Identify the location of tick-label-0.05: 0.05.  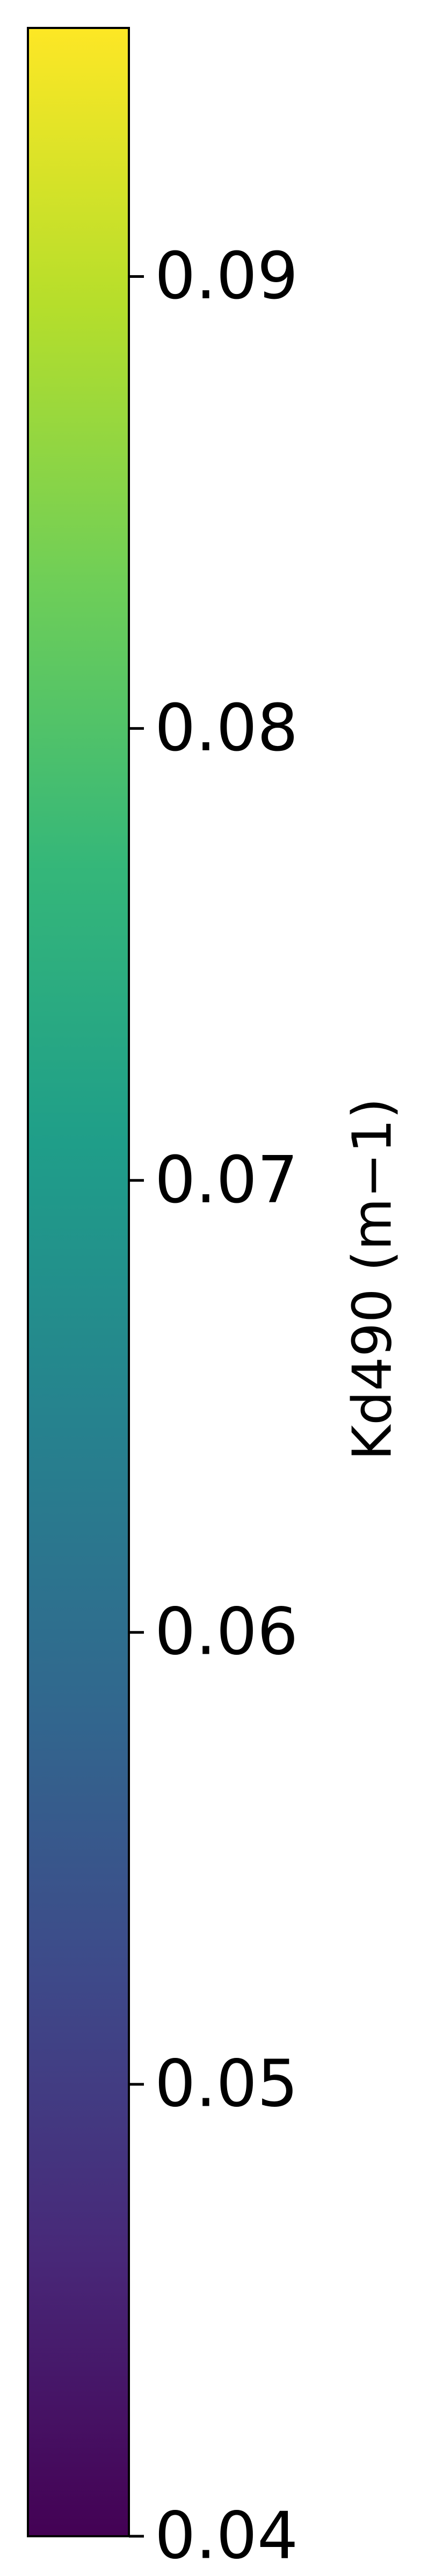
(226, 2084).